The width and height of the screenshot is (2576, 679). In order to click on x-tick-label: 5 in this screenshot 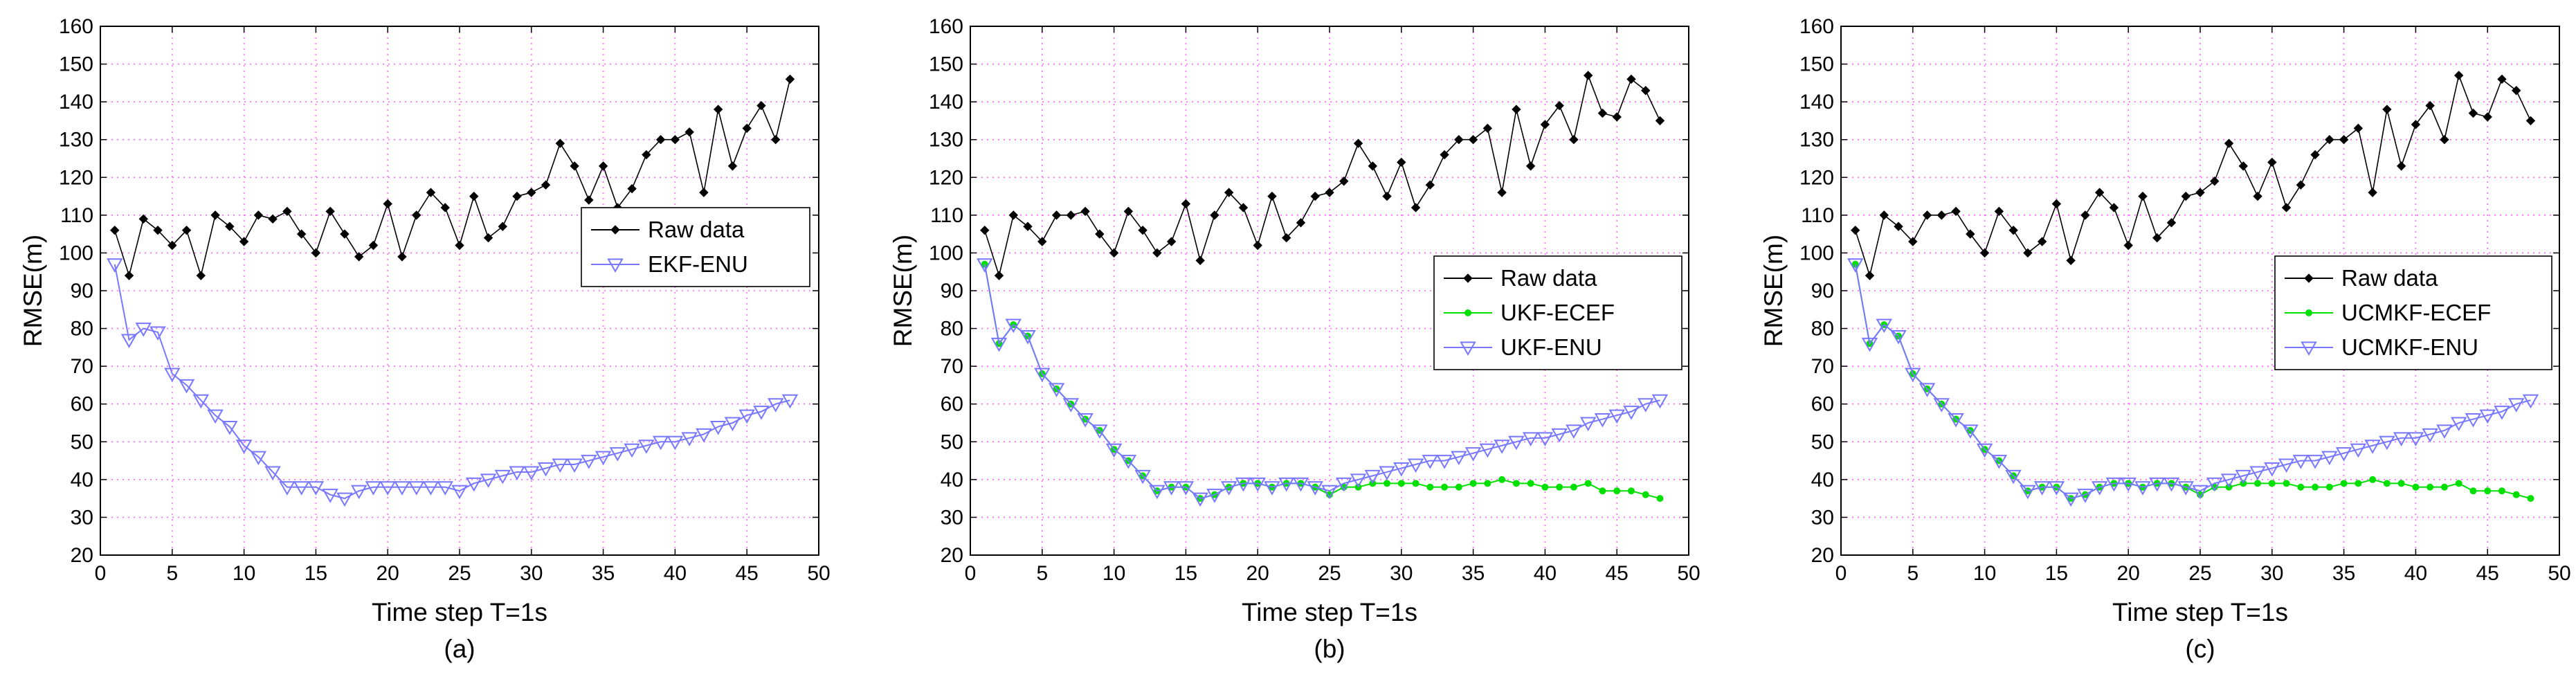, I will do `click(1913, 573)`.